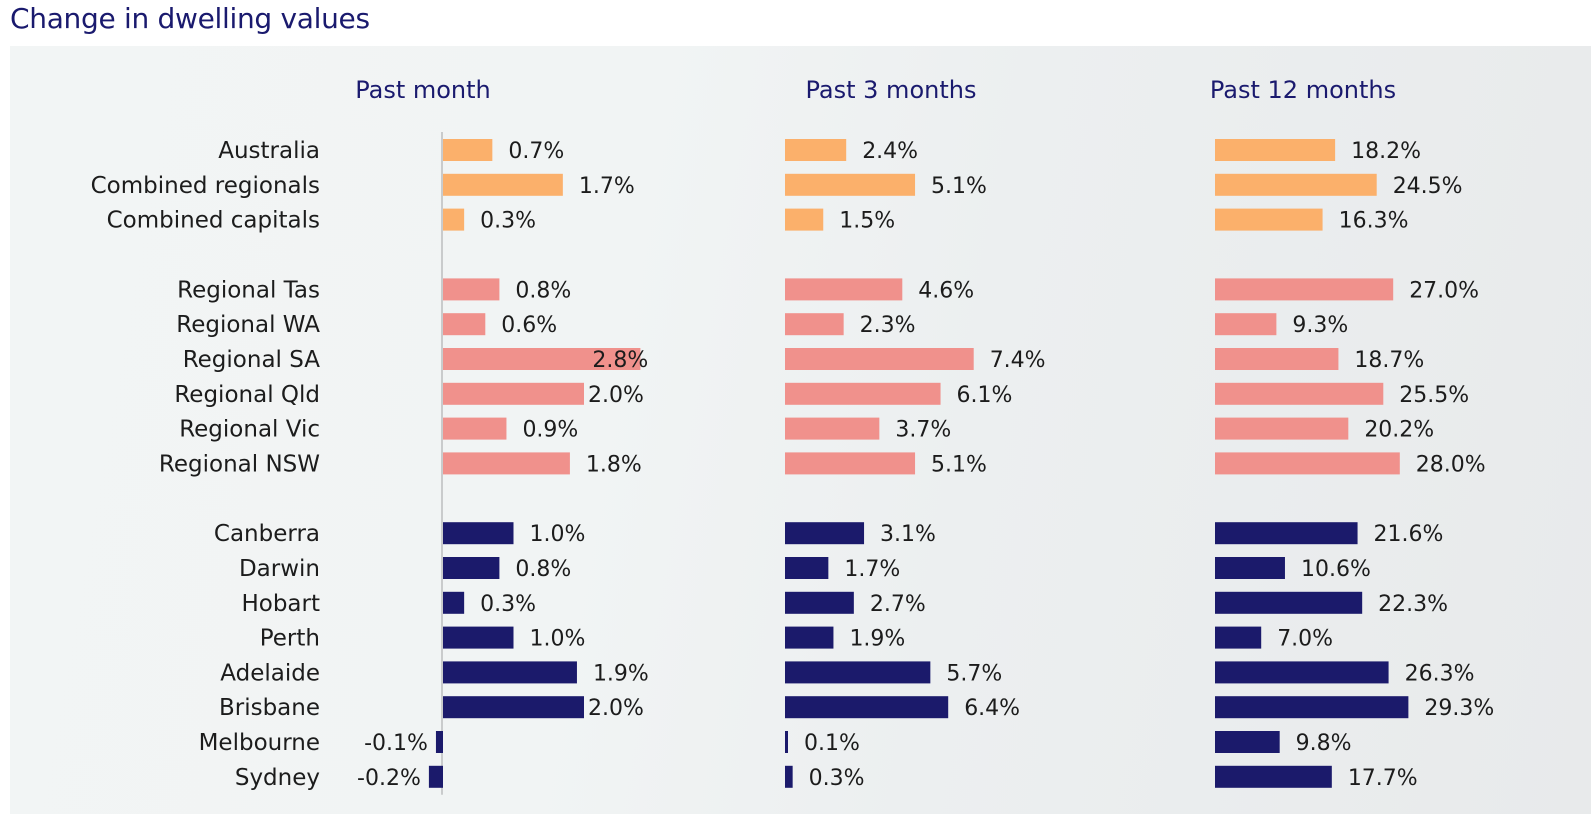  What do you see at coordinates (898, 604) in the screenshot?
I see `data-label-past-3-months-hobart: 2.7%` at bounding box center [898, 604].